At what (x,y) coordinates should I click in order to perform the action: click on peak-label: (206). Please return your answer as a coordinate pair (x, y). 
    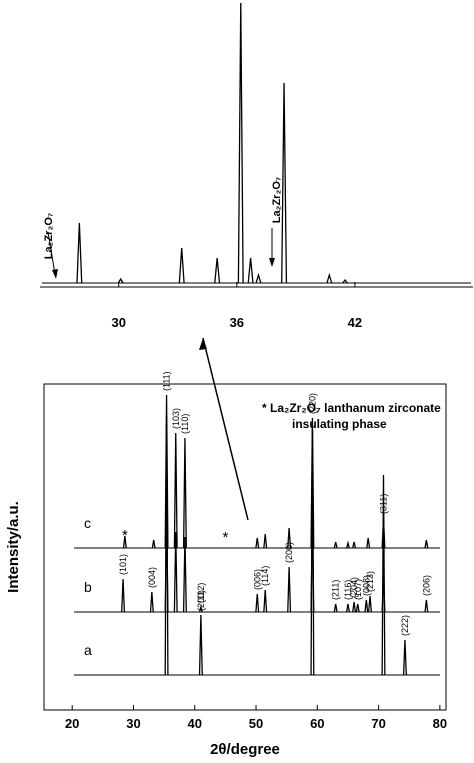
    Looking at the image, I should click on (426, 585).